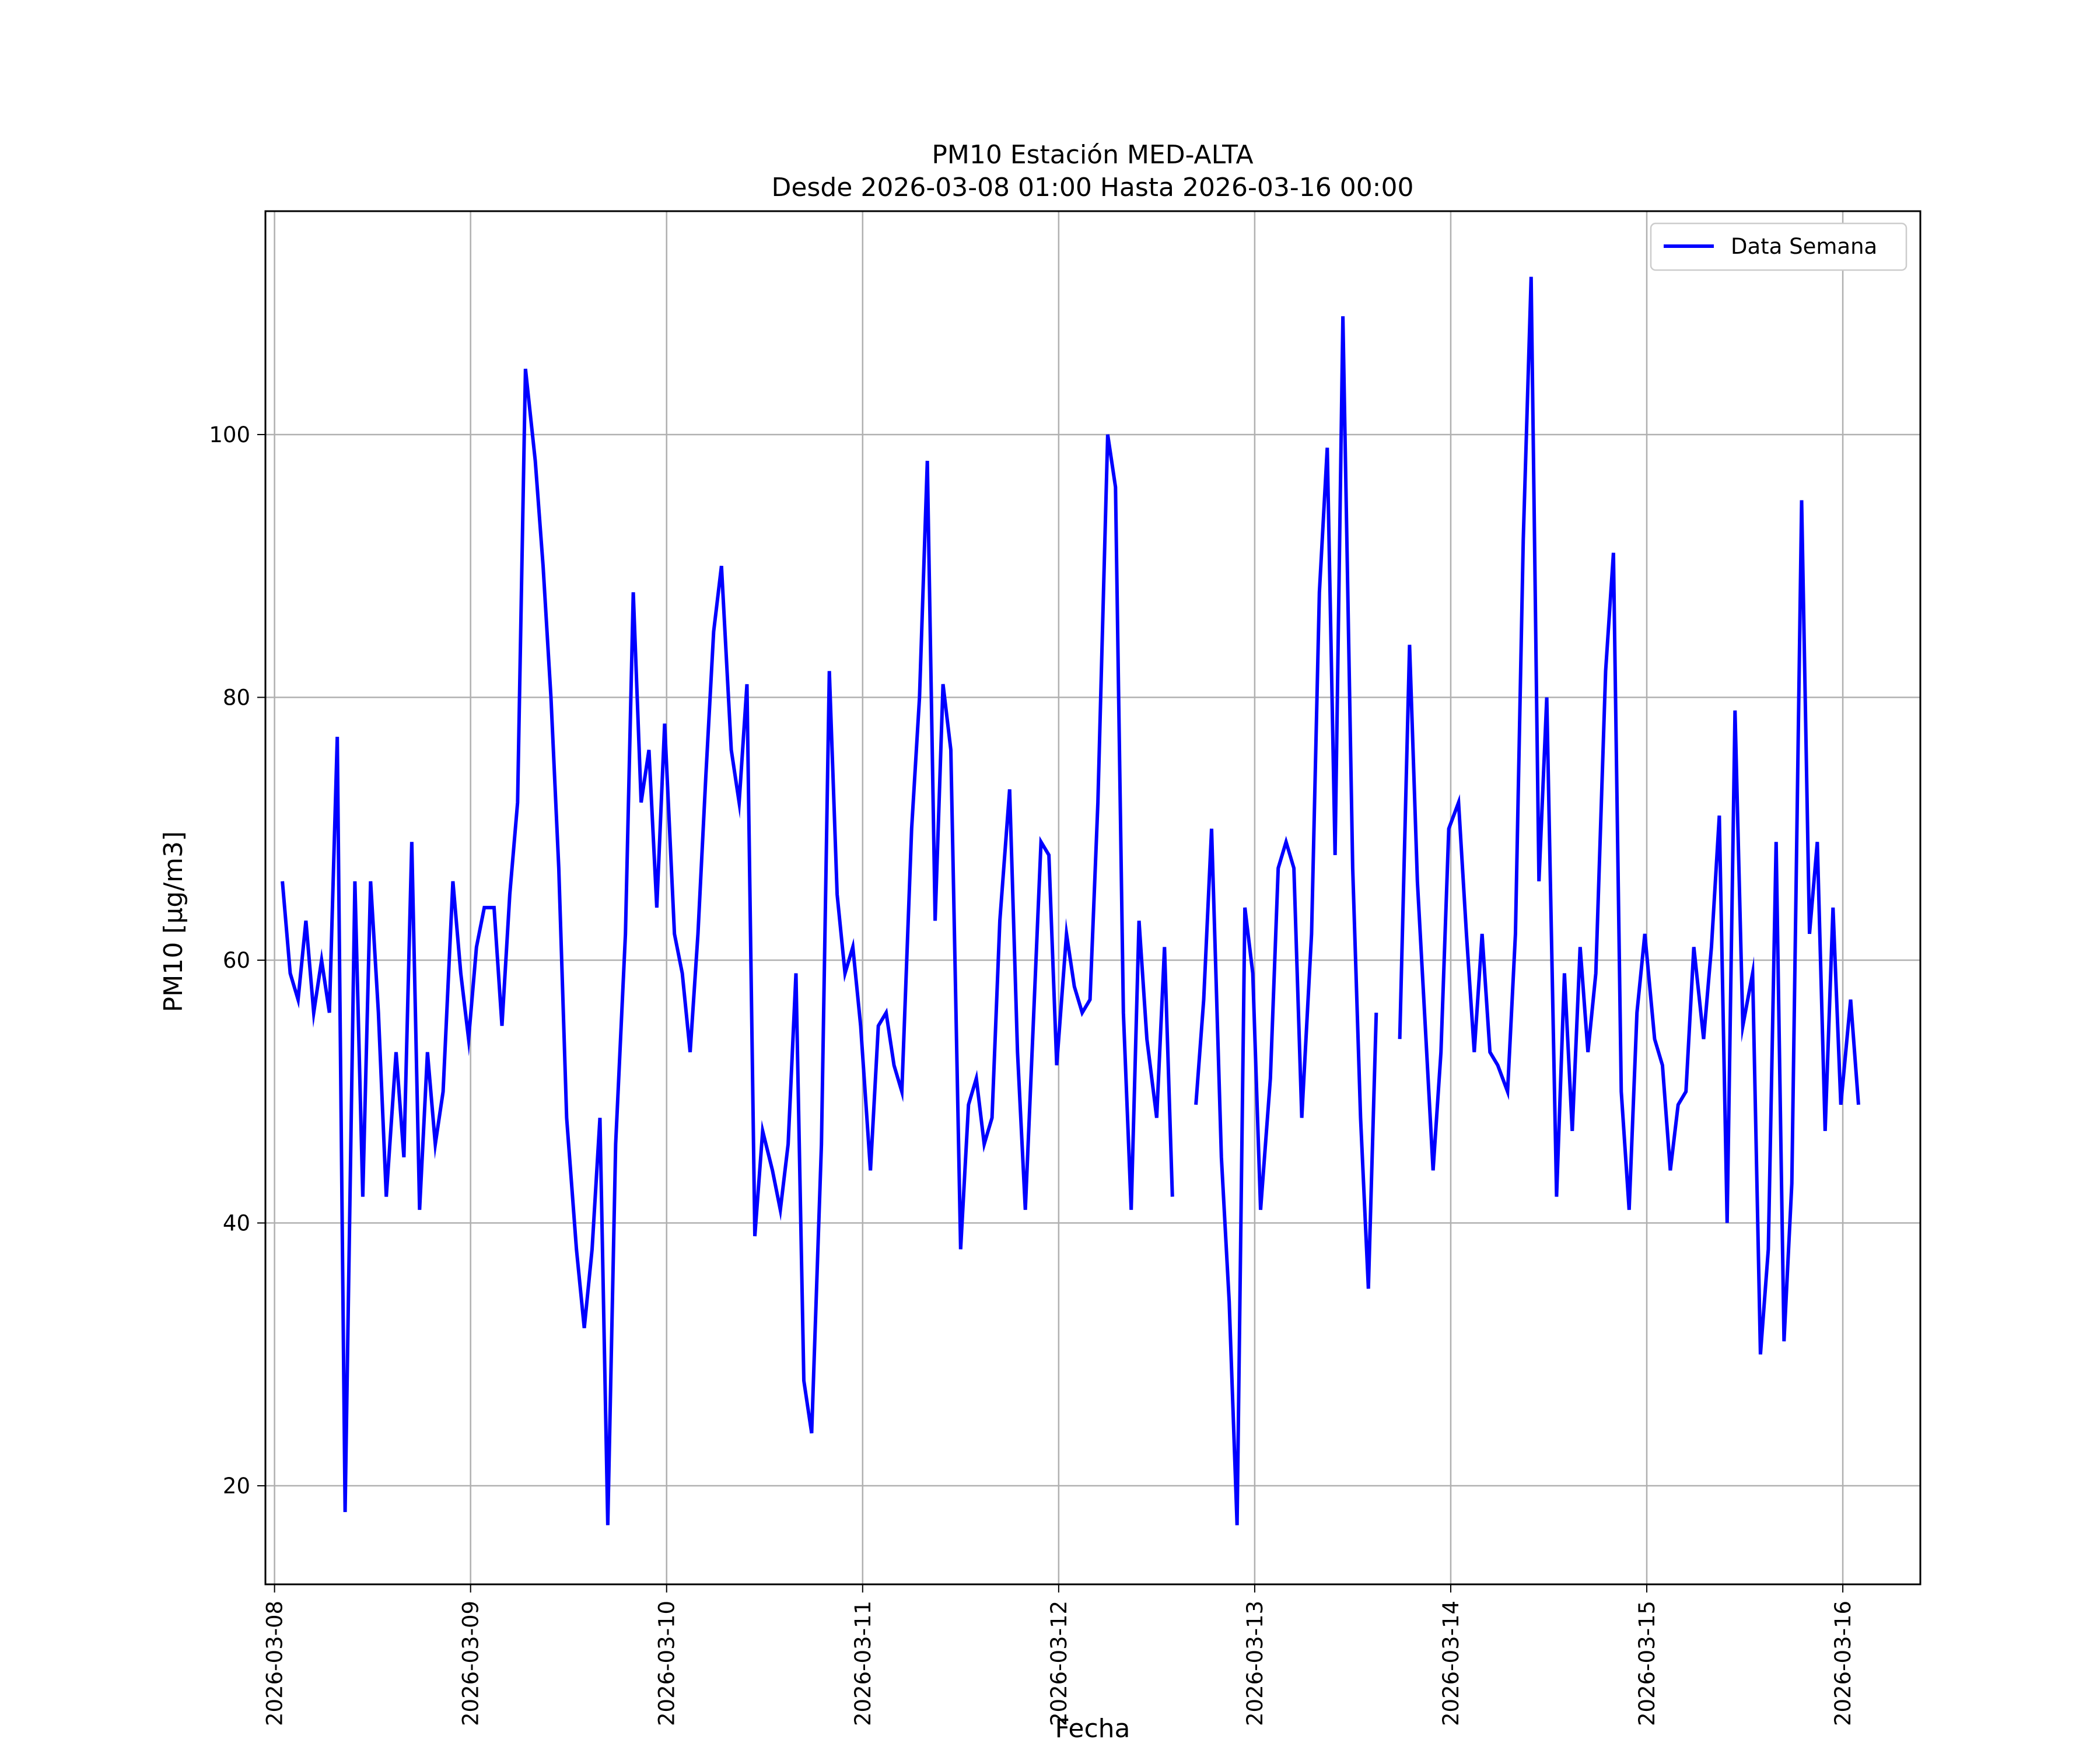 Image resolution: width=2100 pixels, height=1750 pixels. I want to click on legend-label: Data Semana, so click(1804, 246).